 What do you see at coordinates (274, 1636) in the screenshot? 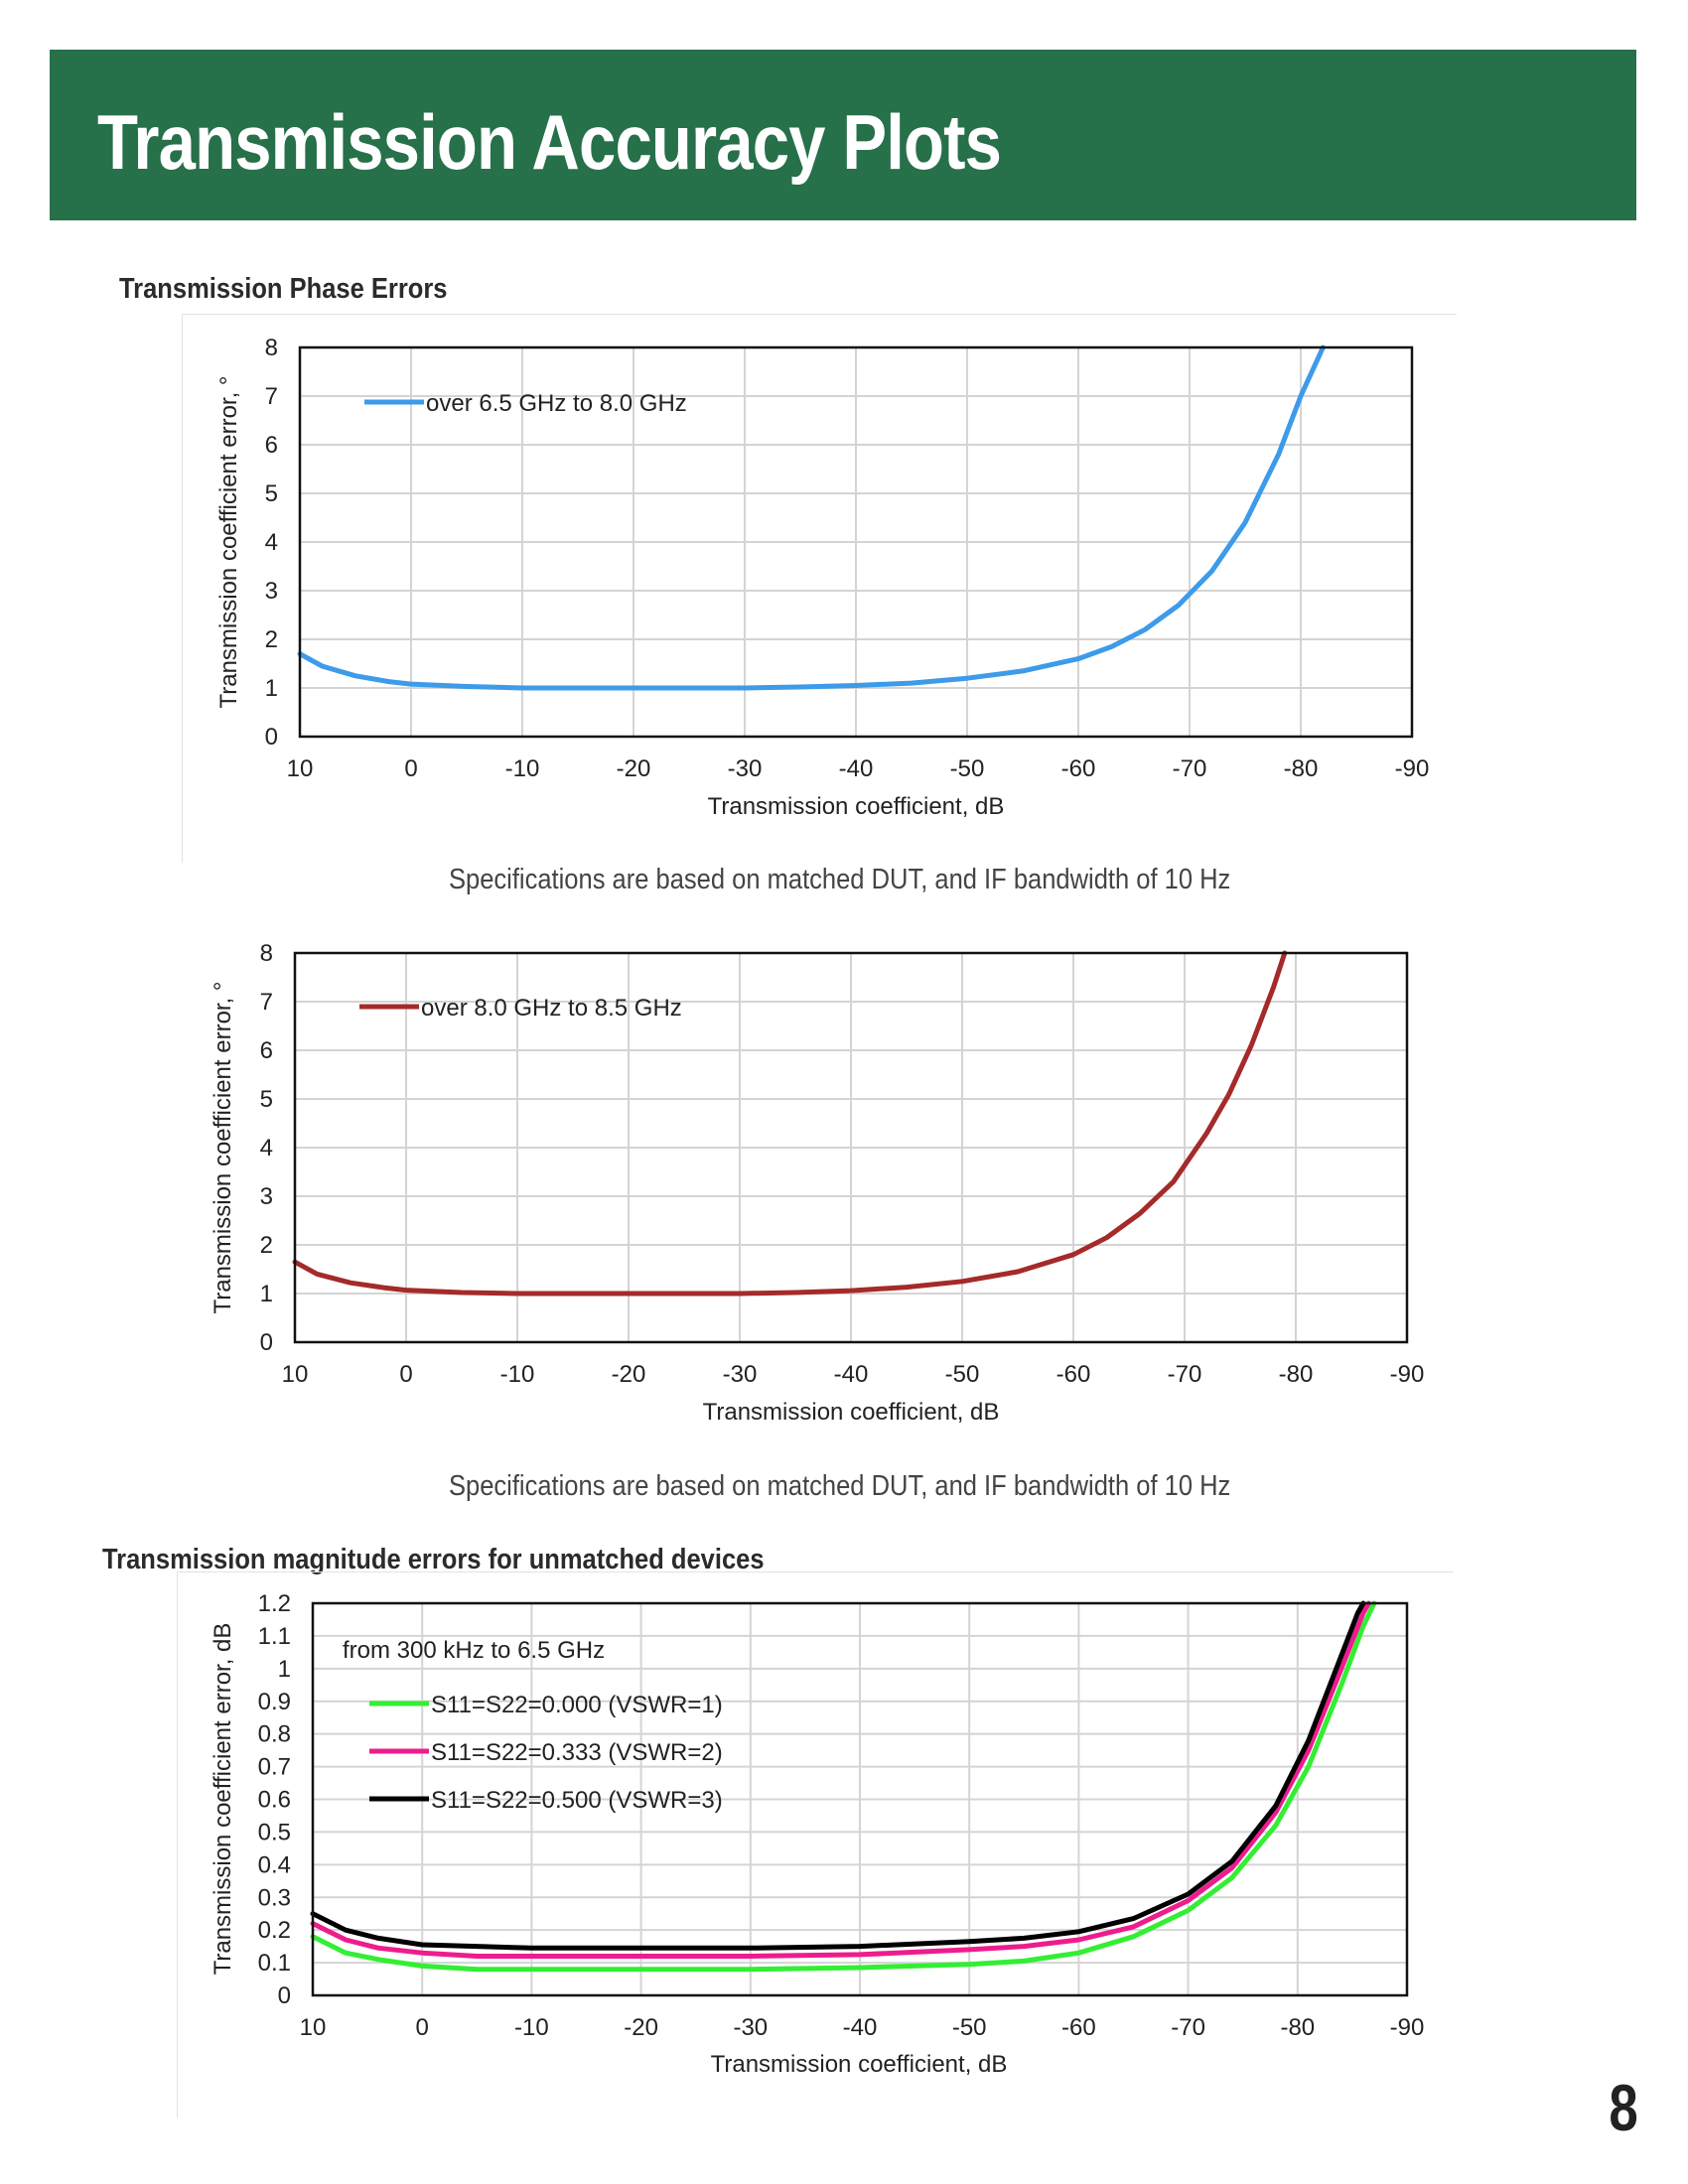
I see `y-tick-label: 1.1` at bounding box center [274, 1636].